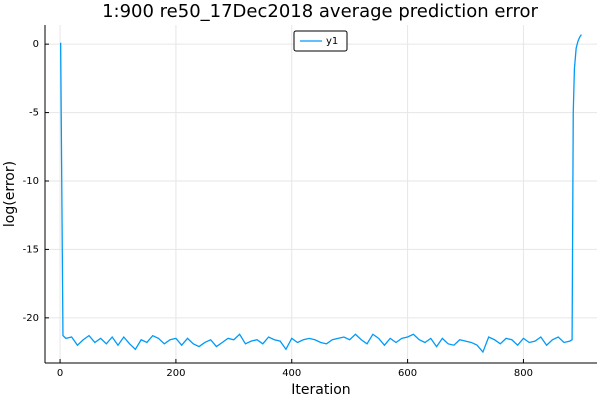 The width and height of the screenshot is (600, 400). Describe the element at coordinates (34, 113) in the screenshot. I see `y-tick-label: -5` at that location.